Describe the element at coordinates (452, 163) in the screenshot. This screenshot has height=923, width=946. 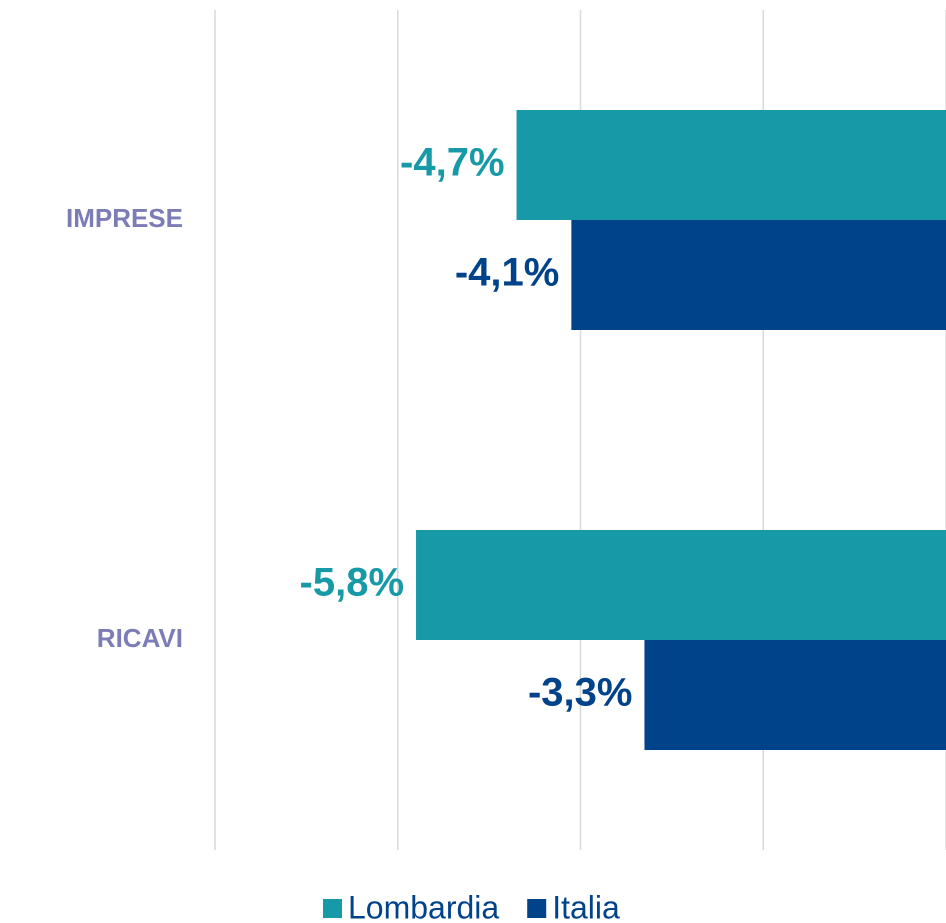
I see `data-label: -4,7%` at that location.